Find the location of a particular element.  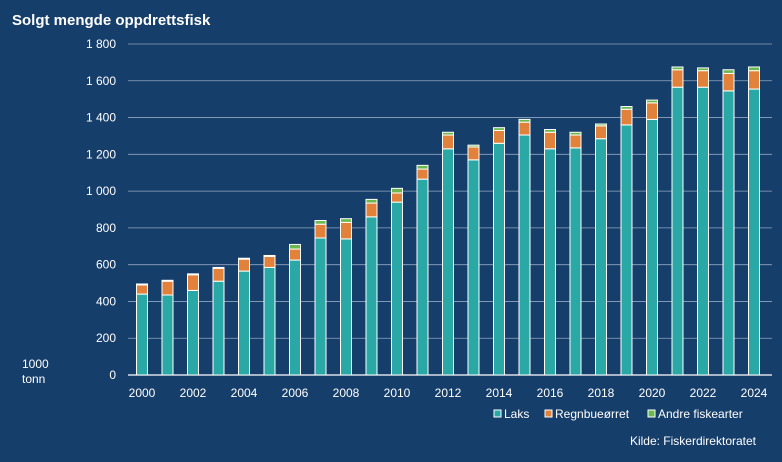

x-tick-label: 2022 is located at coordinates (703, 393).